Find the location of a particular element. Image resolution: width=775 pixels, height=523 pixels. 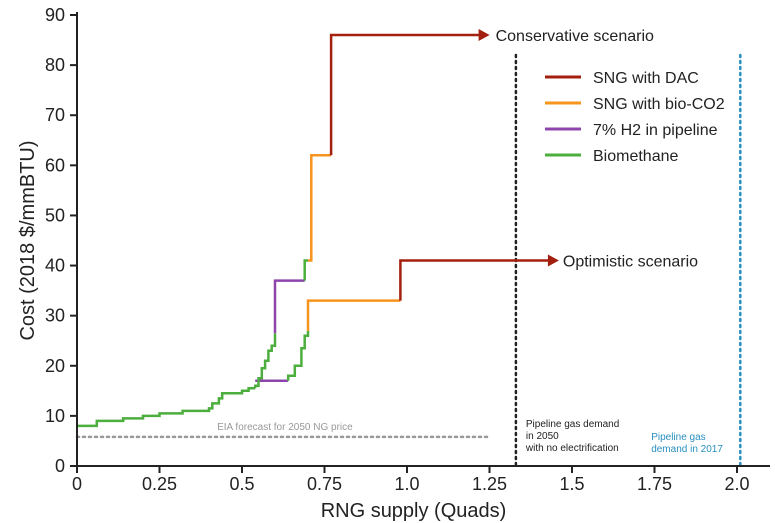

demand-2050-label-2: with no electrification is located at coordinates (572, 448).